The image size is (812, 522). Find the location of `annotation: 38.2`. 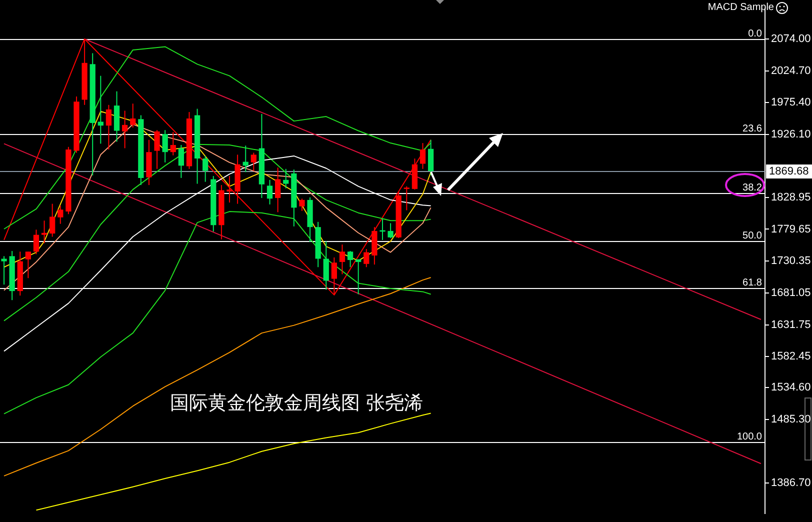

annotation: 38.2 is located at coordinates (752, 188).